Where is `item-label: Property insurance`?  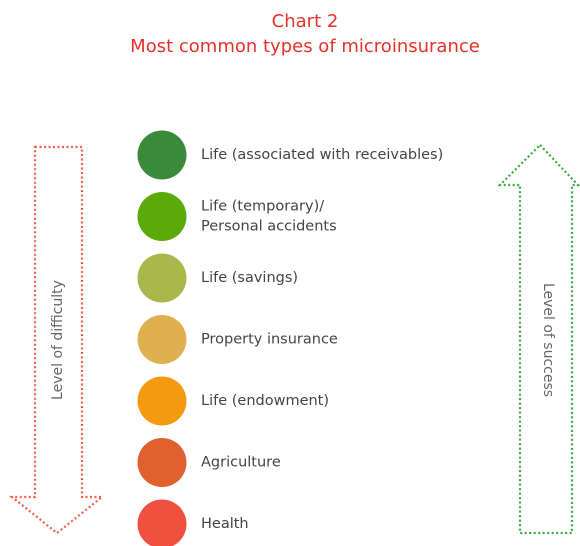
item-label: Property insurance is located at coordinates (269, 340).